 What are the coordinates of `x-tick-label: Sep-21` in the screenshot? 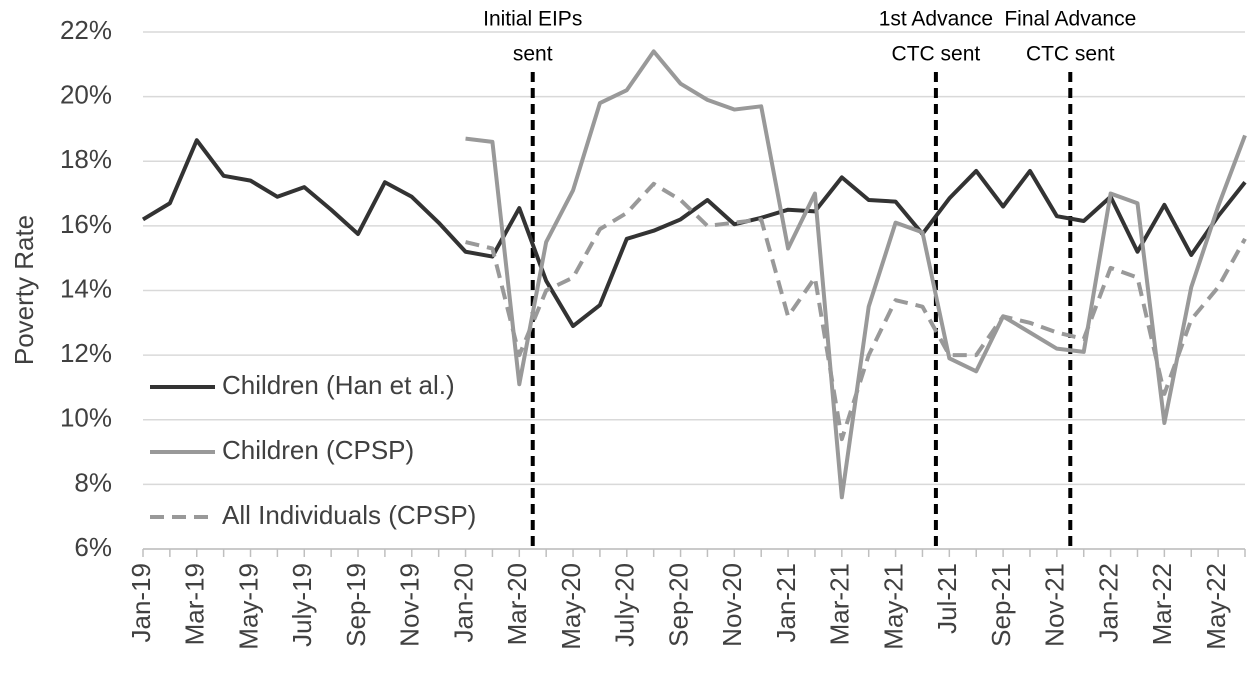 It's located at (1001, 605).